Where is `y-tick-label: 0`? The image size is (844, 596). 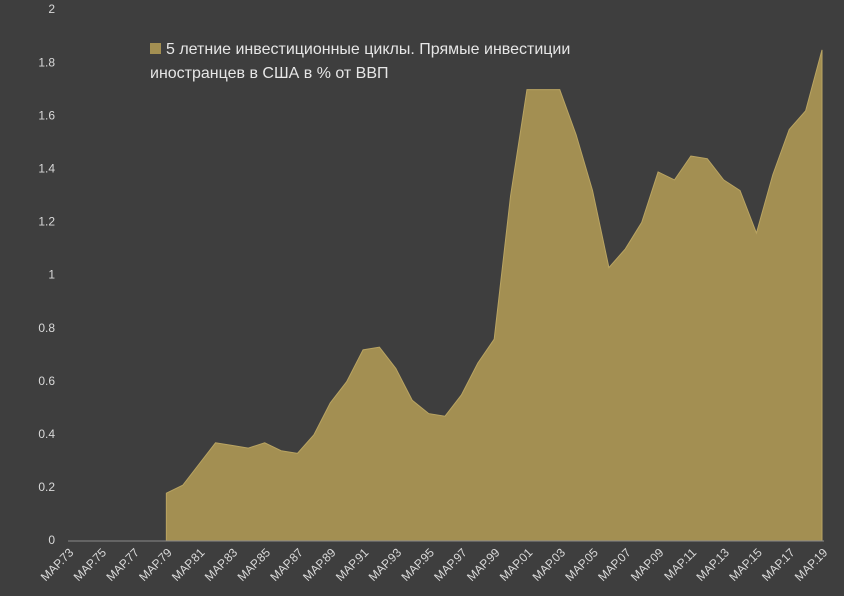
y-tick-label: 0 is located at coordinates (51, 540).